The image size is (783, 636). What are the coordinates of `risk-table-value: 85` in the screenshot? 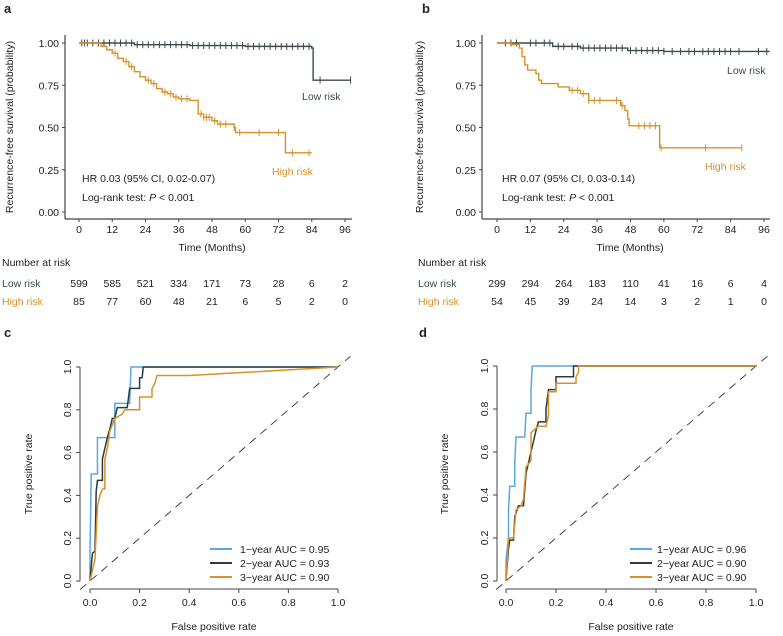 It's located at (79, 302).